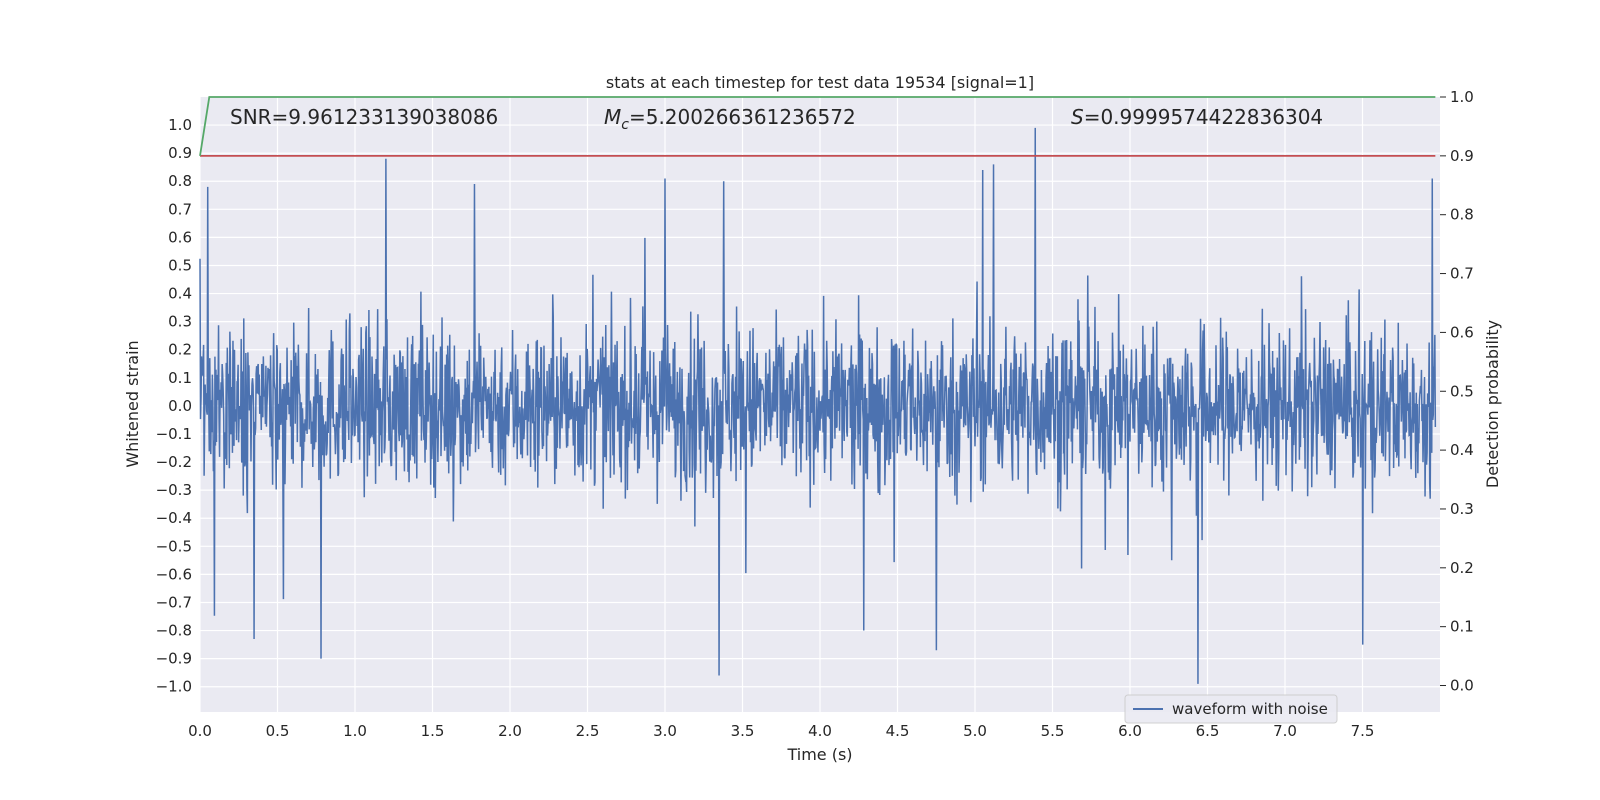  I want to click on snr-annotation: SNR=9.961233139038086, so click(364, 117).